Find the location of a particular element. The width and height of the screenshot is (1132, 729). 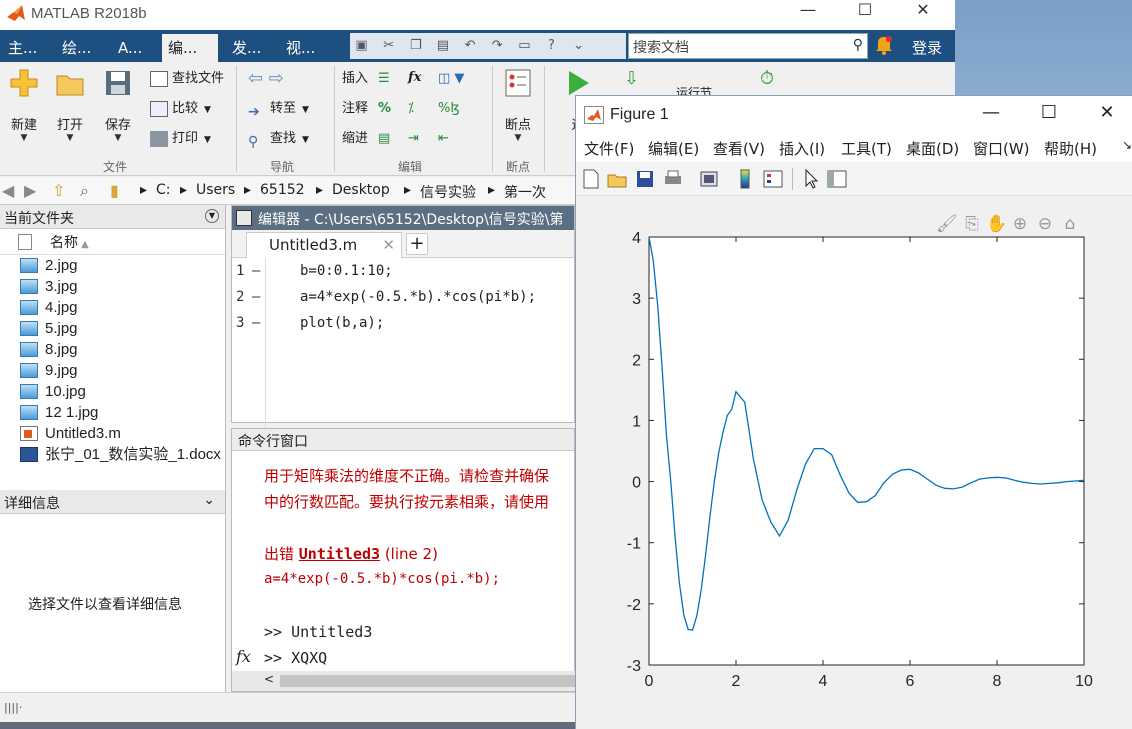

file-list-item: 12 1.jpg is located at coordinates (112, 412).